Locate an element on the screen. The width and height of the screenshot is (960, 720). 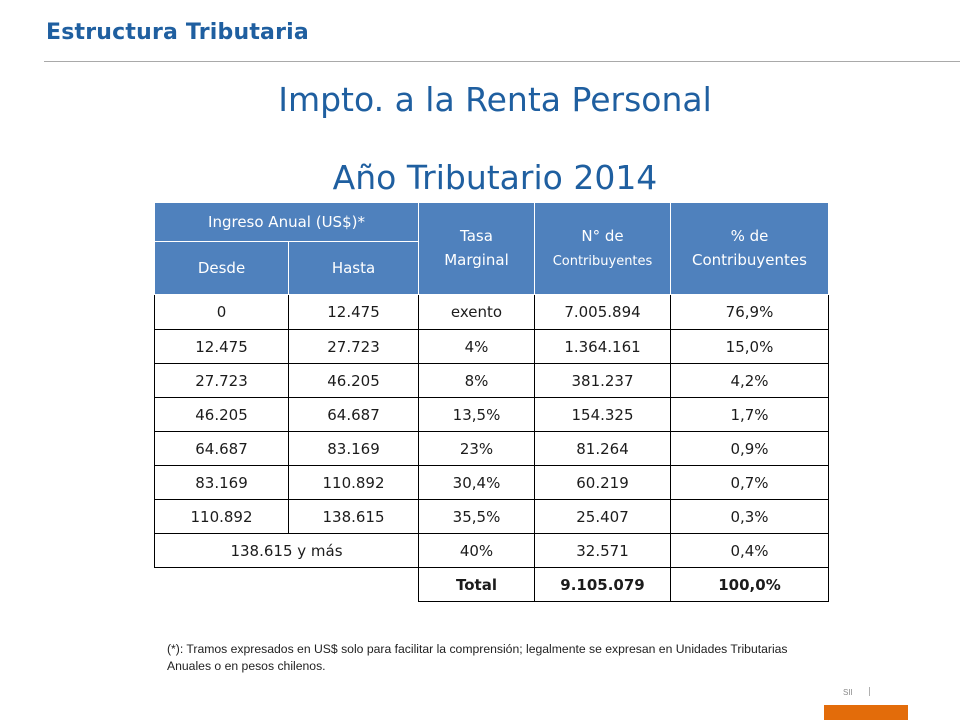
cell-tasa: exento is located at coordinates (476, 312).